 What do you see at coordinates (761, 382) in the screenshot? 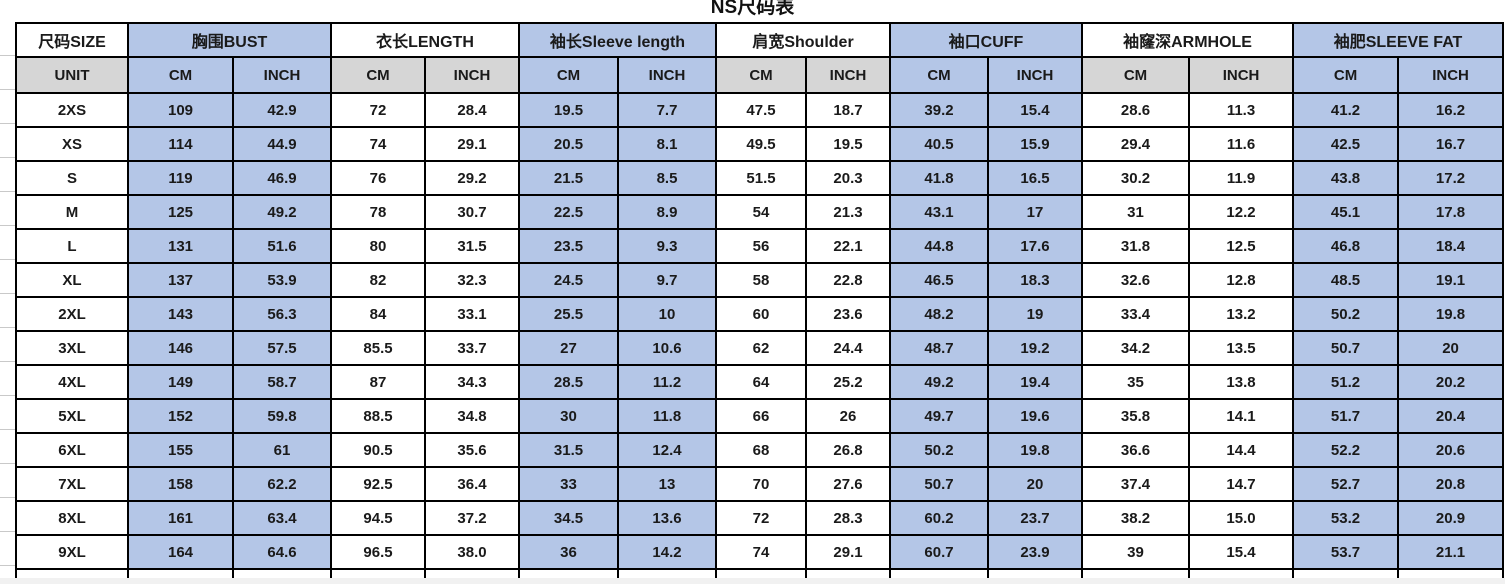
I see `value-cell-4XL-6: 64` at bounding box center [761, 382].